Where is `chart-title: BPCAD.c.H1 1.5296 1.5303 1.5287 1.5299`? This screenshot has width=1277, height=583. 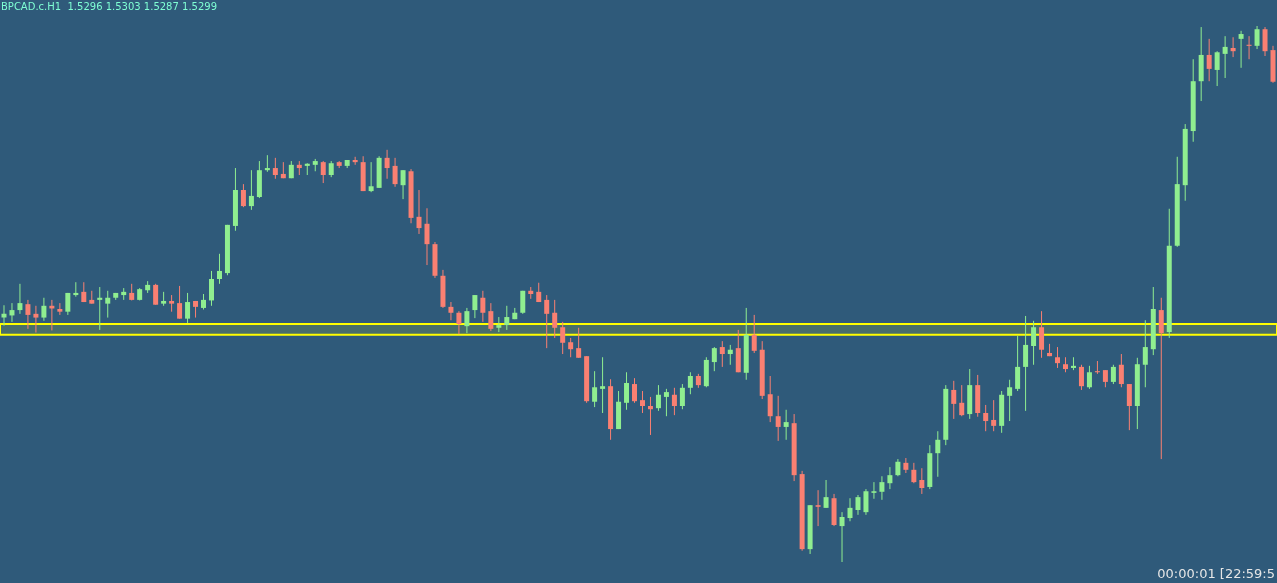
chart-title: BPCAD.c.H1 1.5296 1.5303 1.5287 1.5299 is located at coordinates (109, 6).